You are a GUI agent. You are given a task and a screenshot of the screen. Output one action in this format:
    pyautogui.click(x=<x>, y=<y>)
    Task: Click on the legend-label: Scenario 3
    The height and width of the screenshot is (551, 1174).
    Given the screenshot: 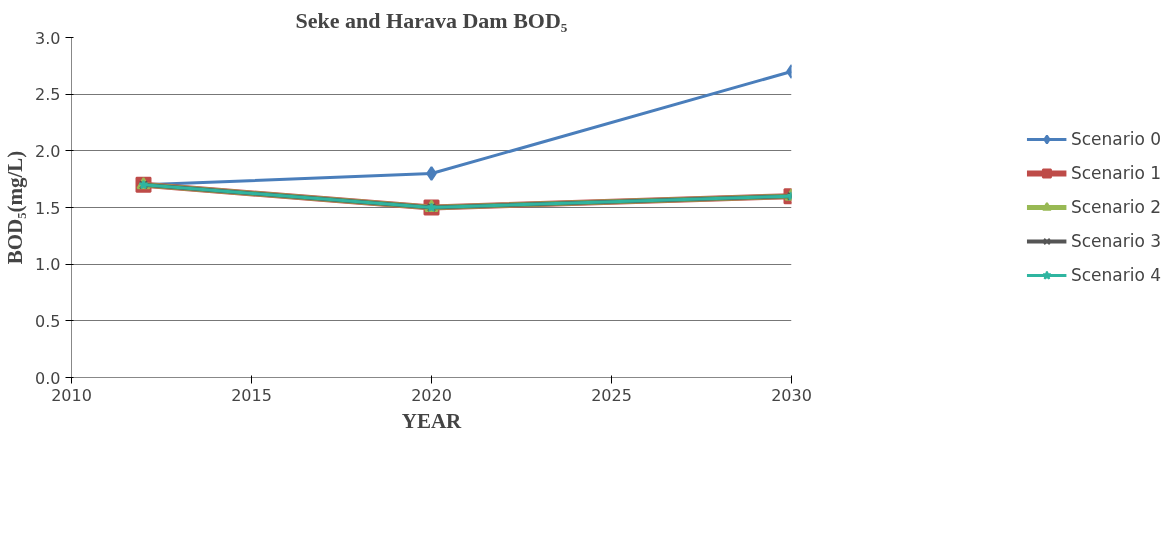 What is the action you would take?
    pyautogui.click(x=1116, y=241)
    